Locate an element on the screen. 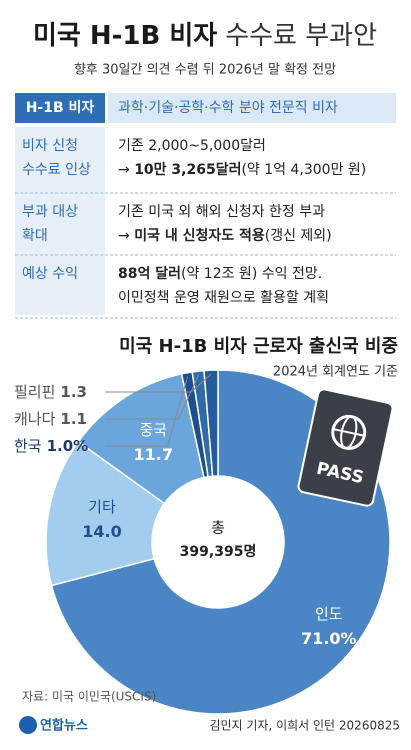 Image resolution: width=411 pixels, height=750 pixels. label-column is located at coordinates (60, 221).